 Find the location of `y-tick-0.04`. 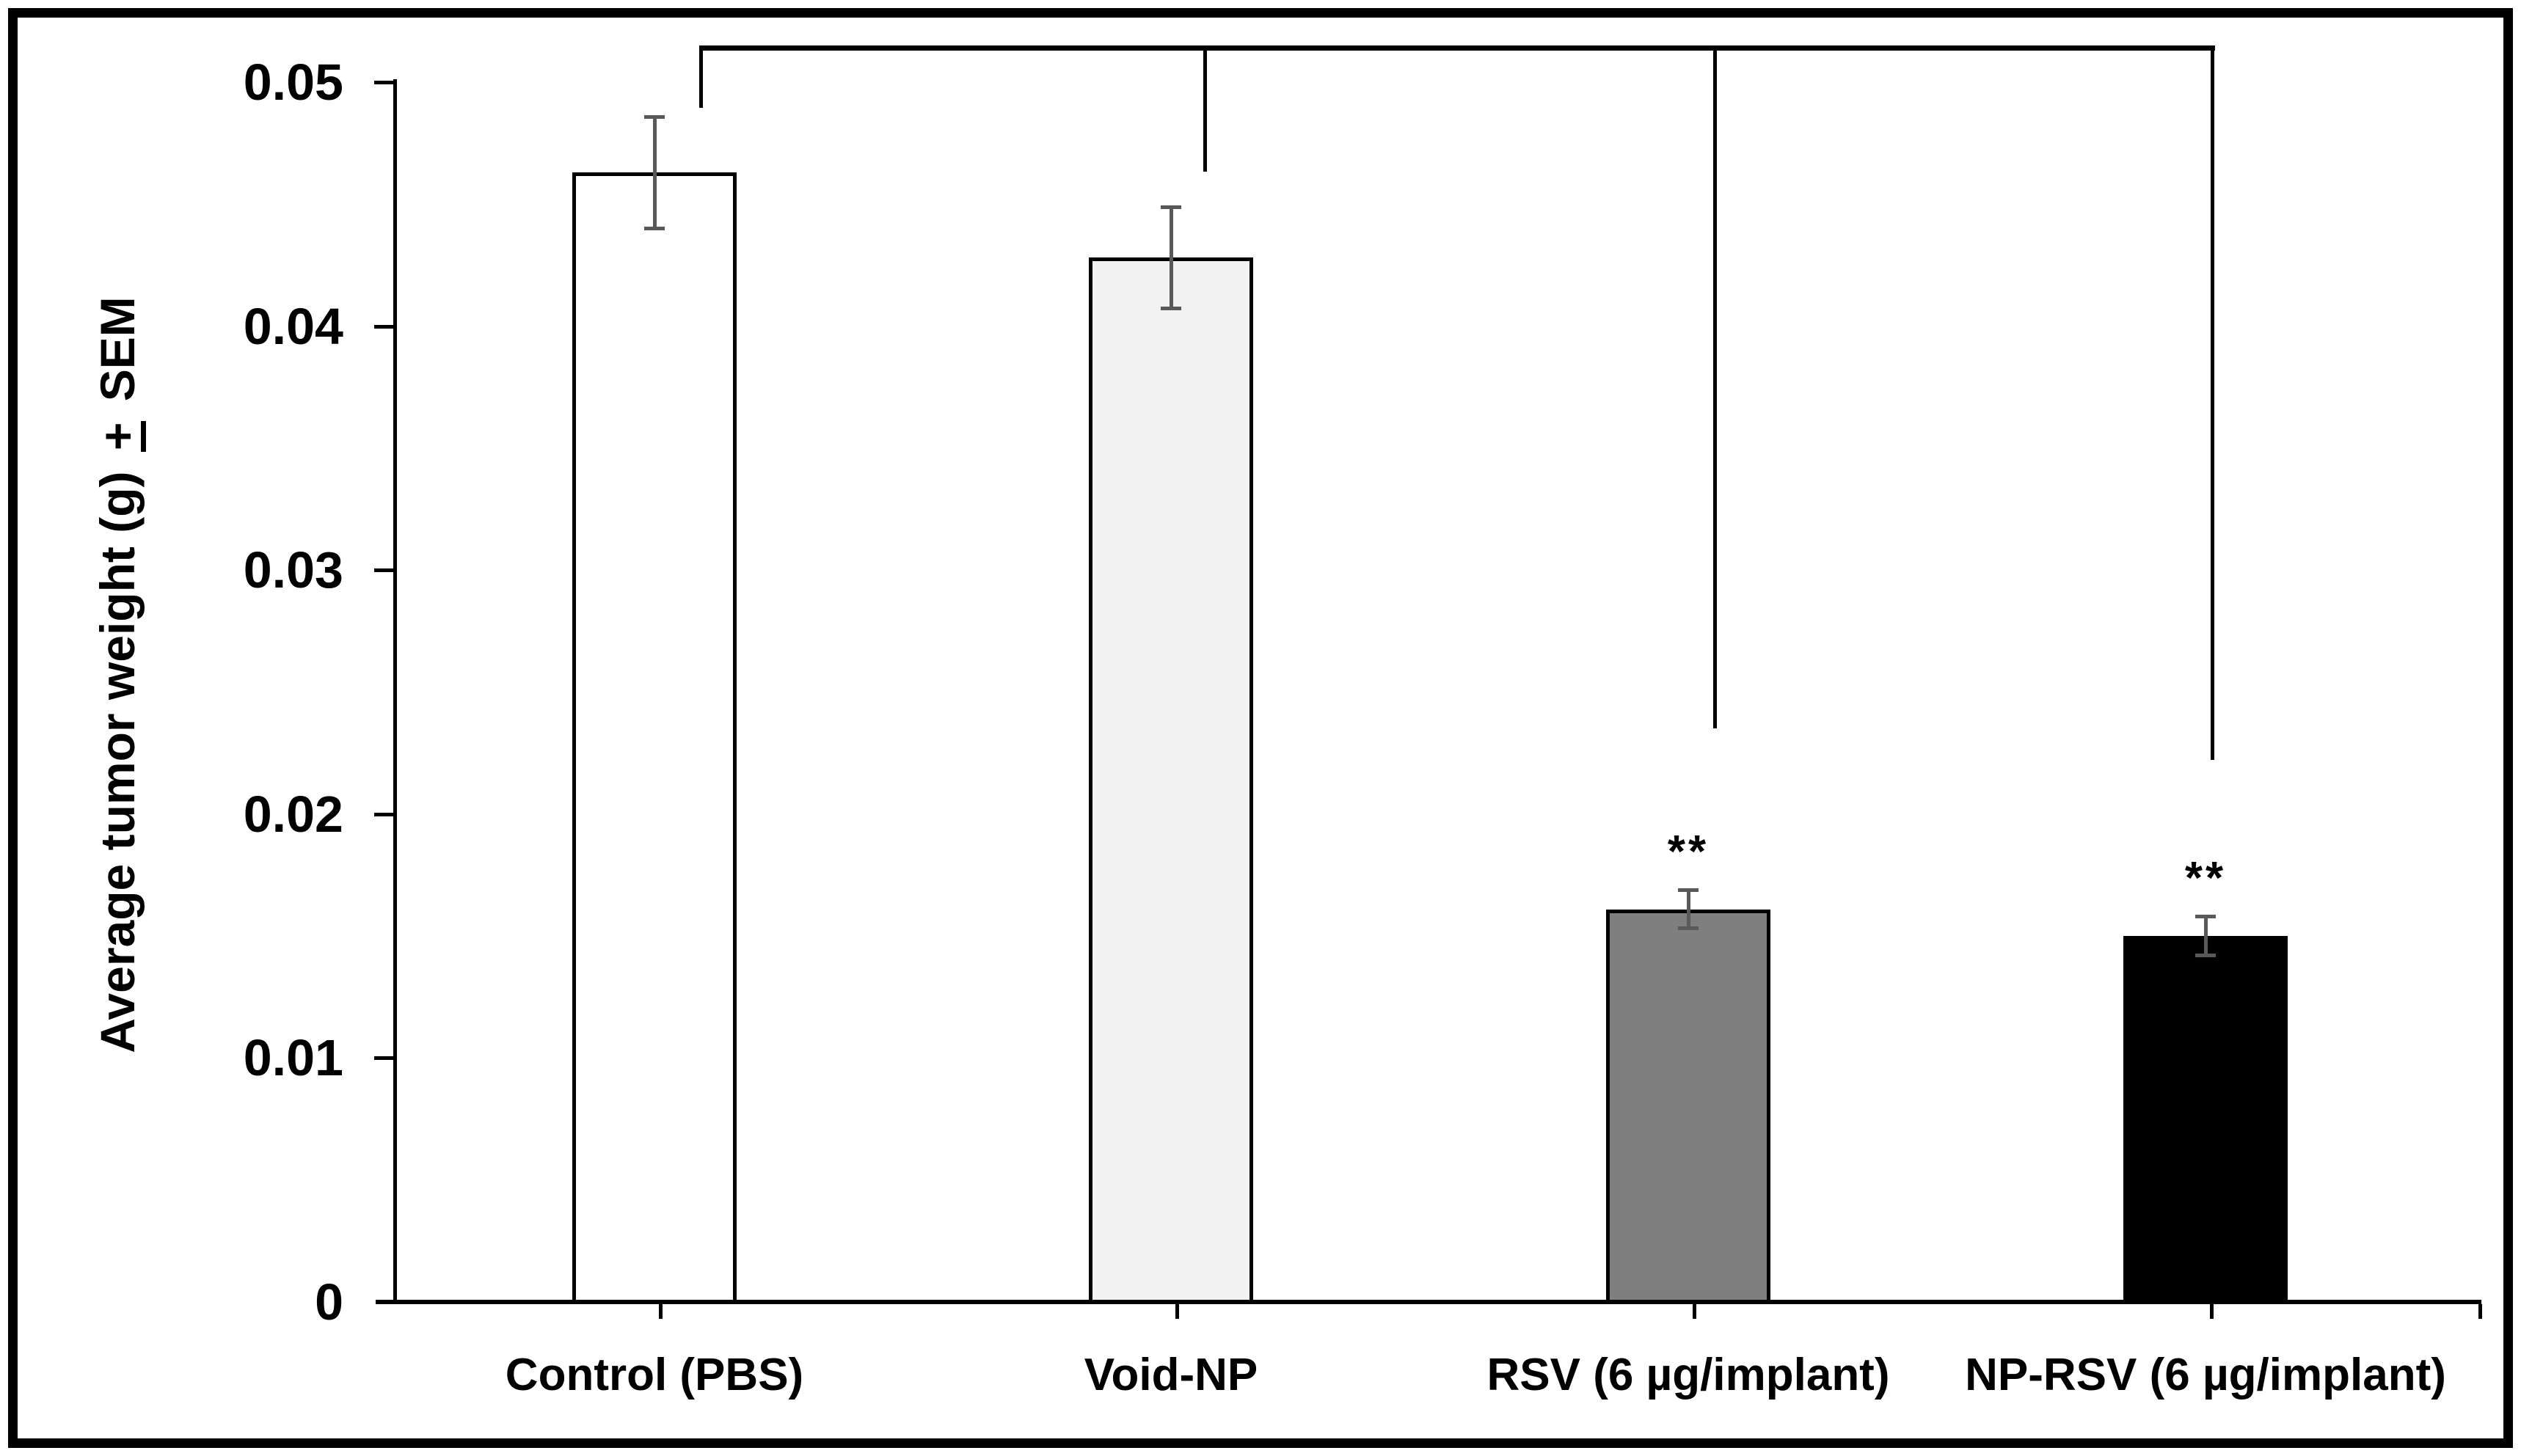

y-tick-0.04 is located at coordinates (385, 327).